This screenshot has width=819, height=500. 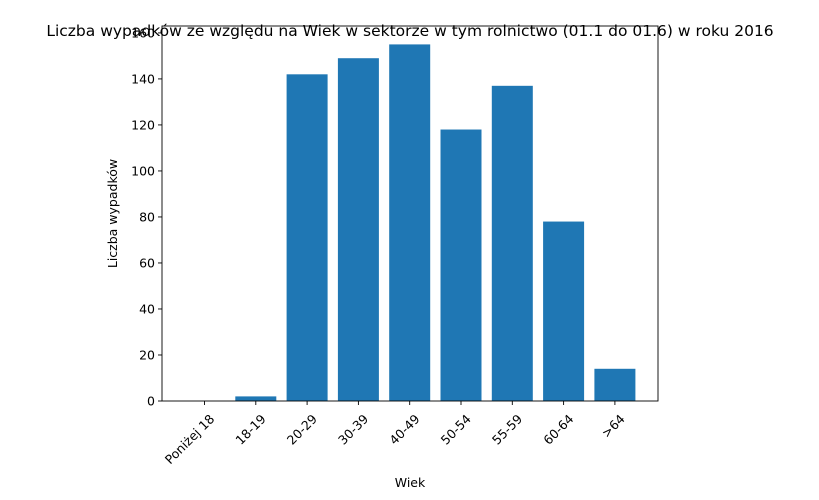 I want to click on x-tick-label-3: 30-39, so click(x=353, y=429).